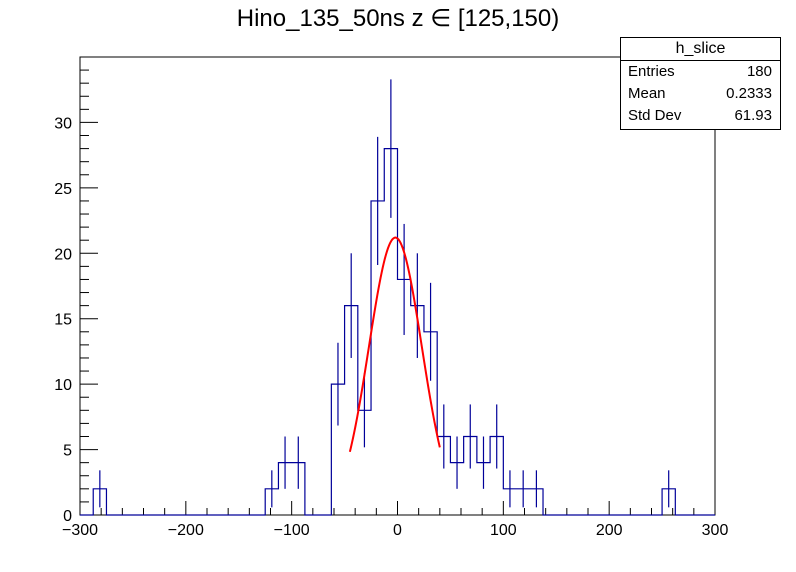 The image size is (796, 572). Describe the element at coordinates (63, 254) in the screenshot. I see `y-tick-label: 20` at that location.